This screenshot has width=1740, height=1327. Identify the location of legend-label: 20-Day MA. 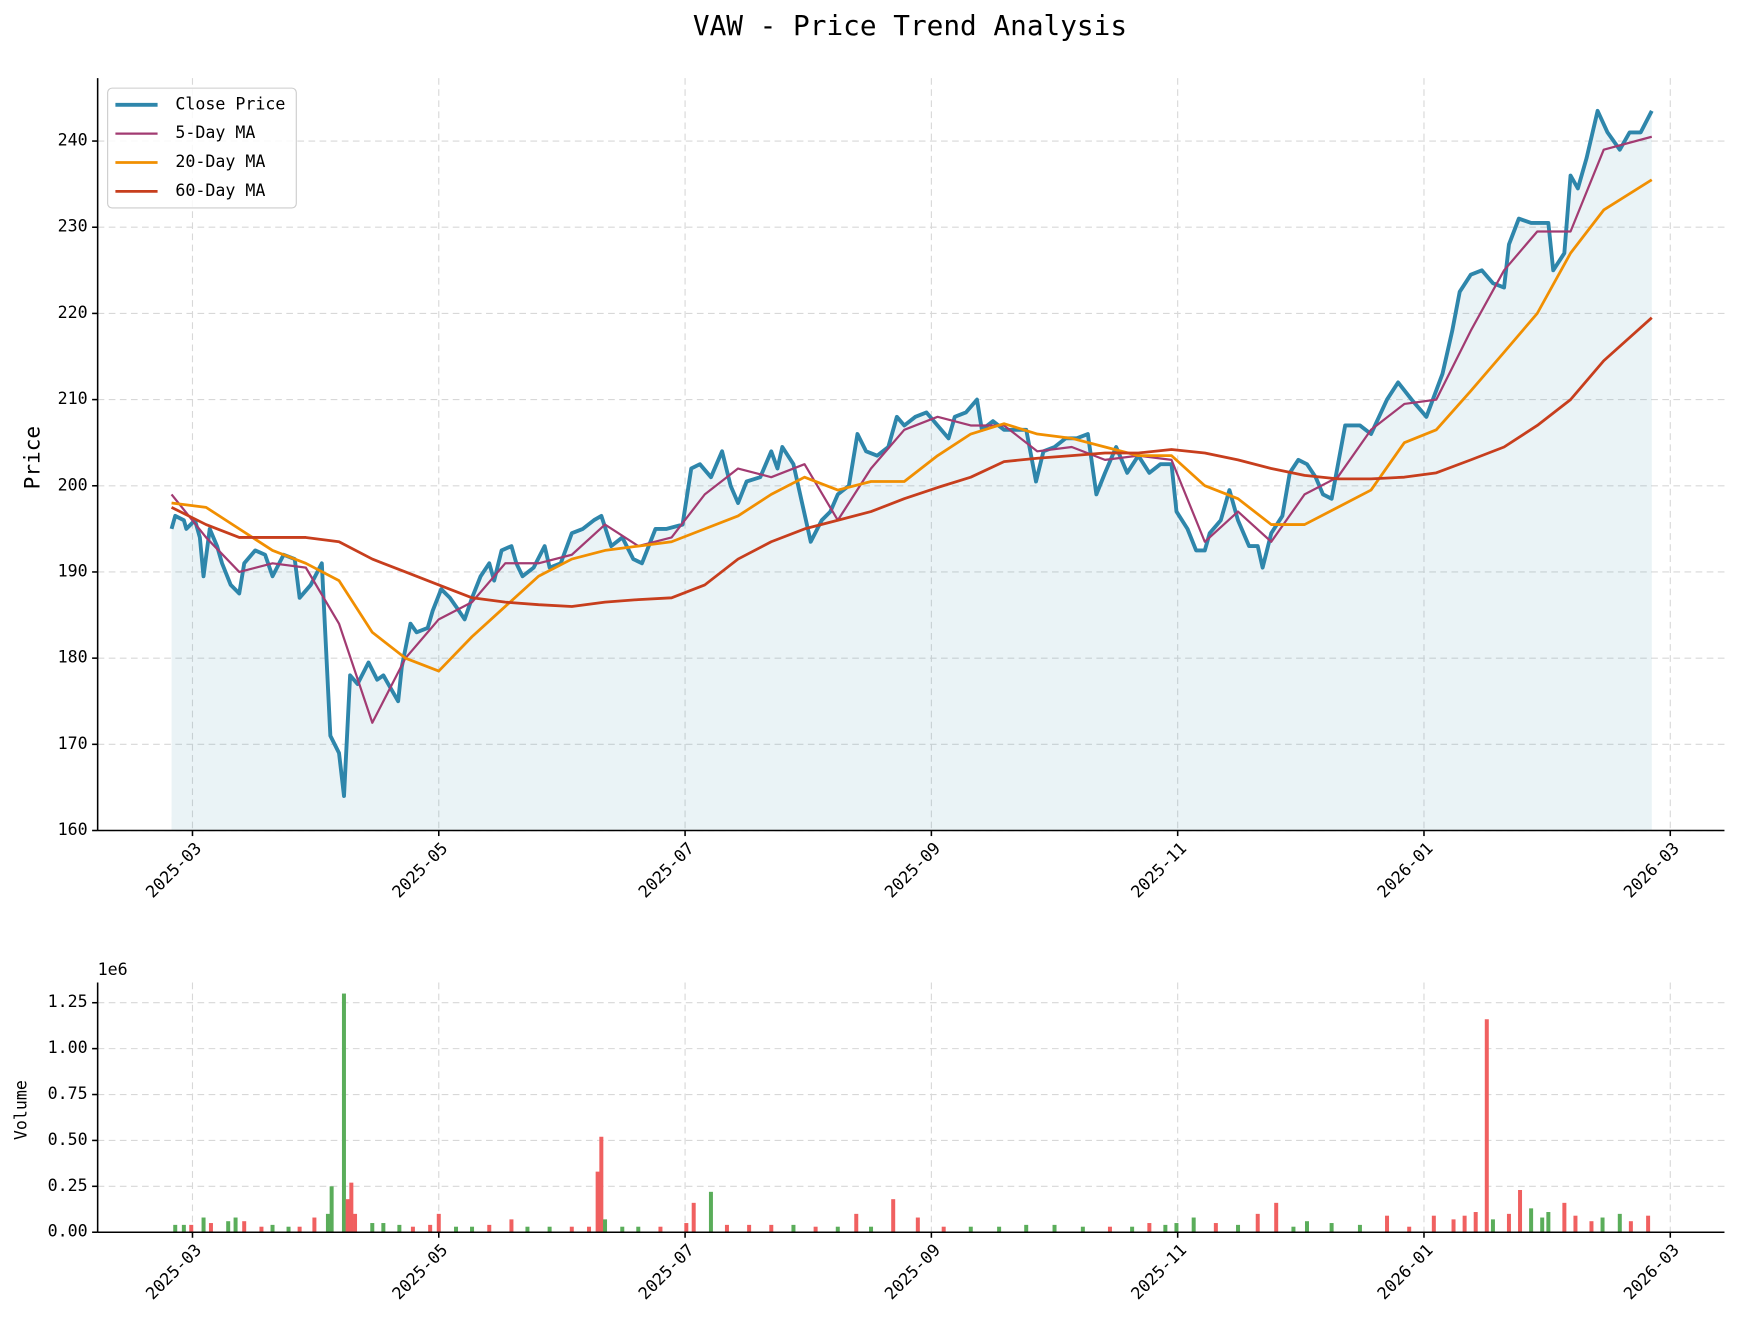
(220, 161).